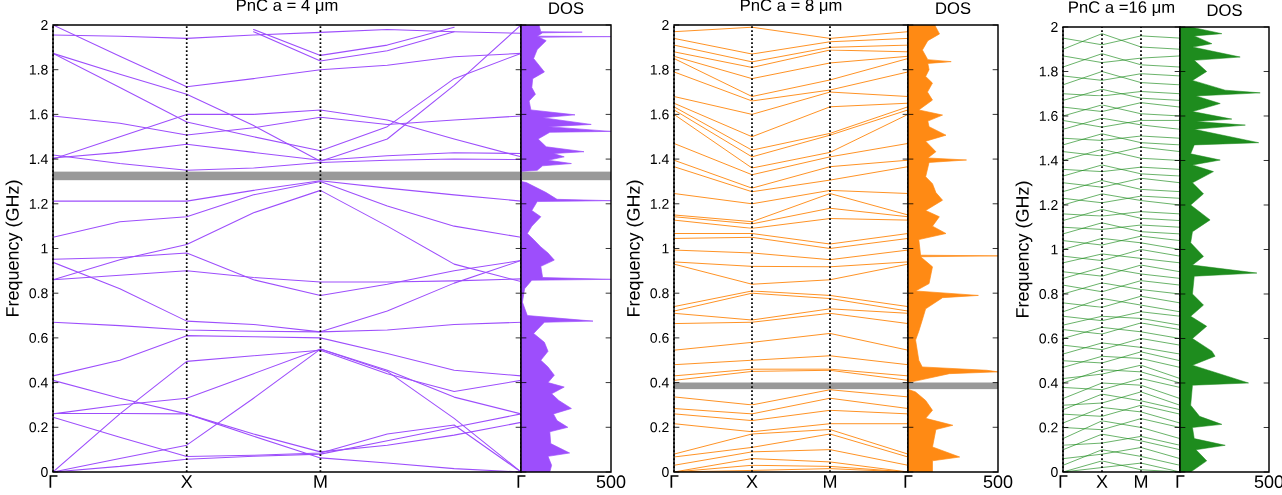 The height and width of the screenshot is (495, 1282). What do you see at coordinates (791, 7) in the screenshot?
I see `chart-title: PnC a = 8 μm` at bounding box center [791, 7].